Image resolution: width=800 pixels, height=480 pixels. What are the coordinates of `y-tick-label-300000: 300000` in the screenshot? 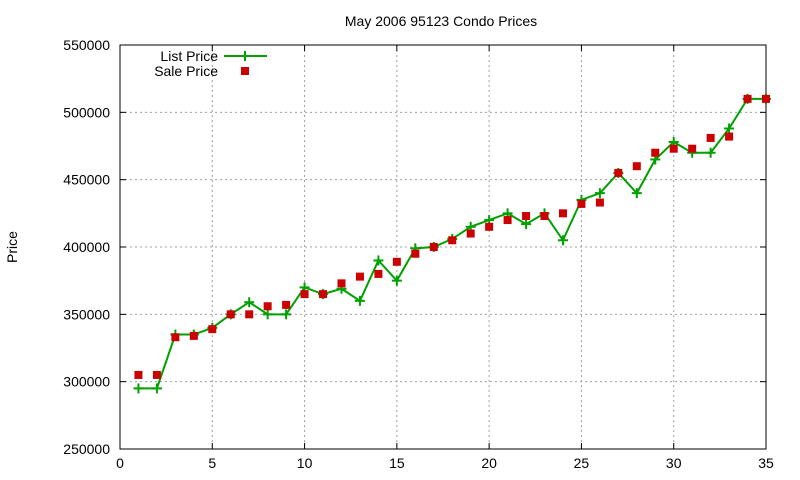 It's located at (86, 382).